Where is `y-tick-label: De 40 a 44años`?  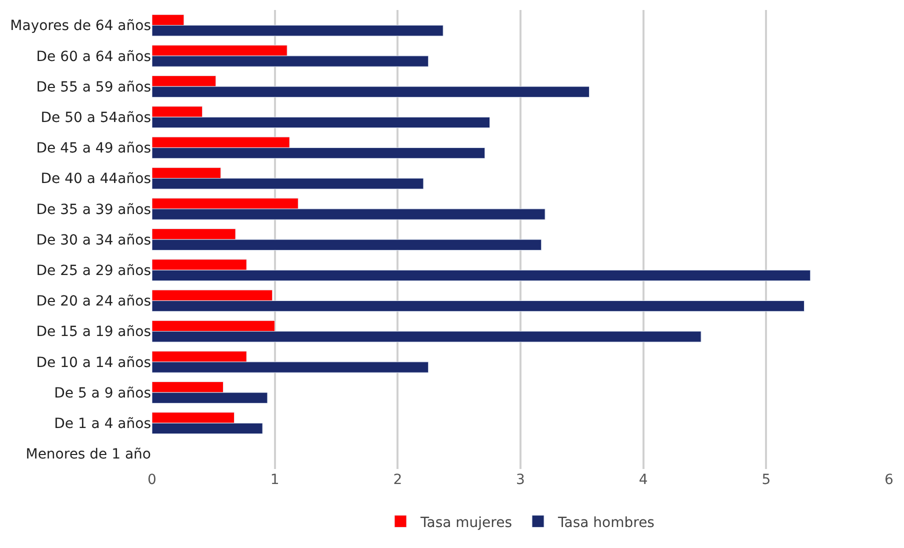
y-tick-label: De 40 a 44años is located at coordinates (95, 179).